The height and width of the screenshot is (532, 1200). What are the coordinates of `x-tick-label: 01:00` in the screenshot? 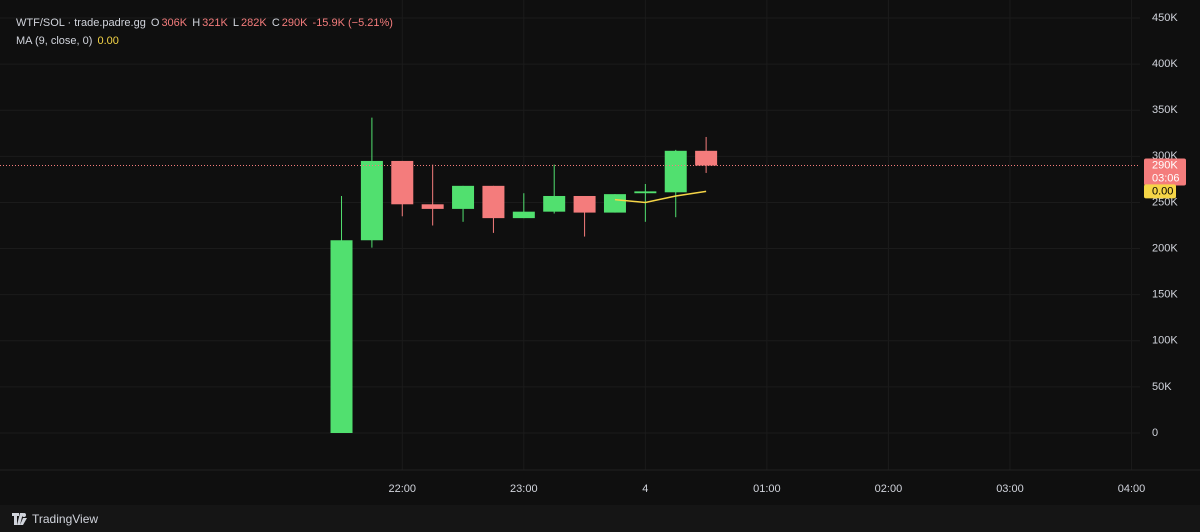 It's located at (767, 489).